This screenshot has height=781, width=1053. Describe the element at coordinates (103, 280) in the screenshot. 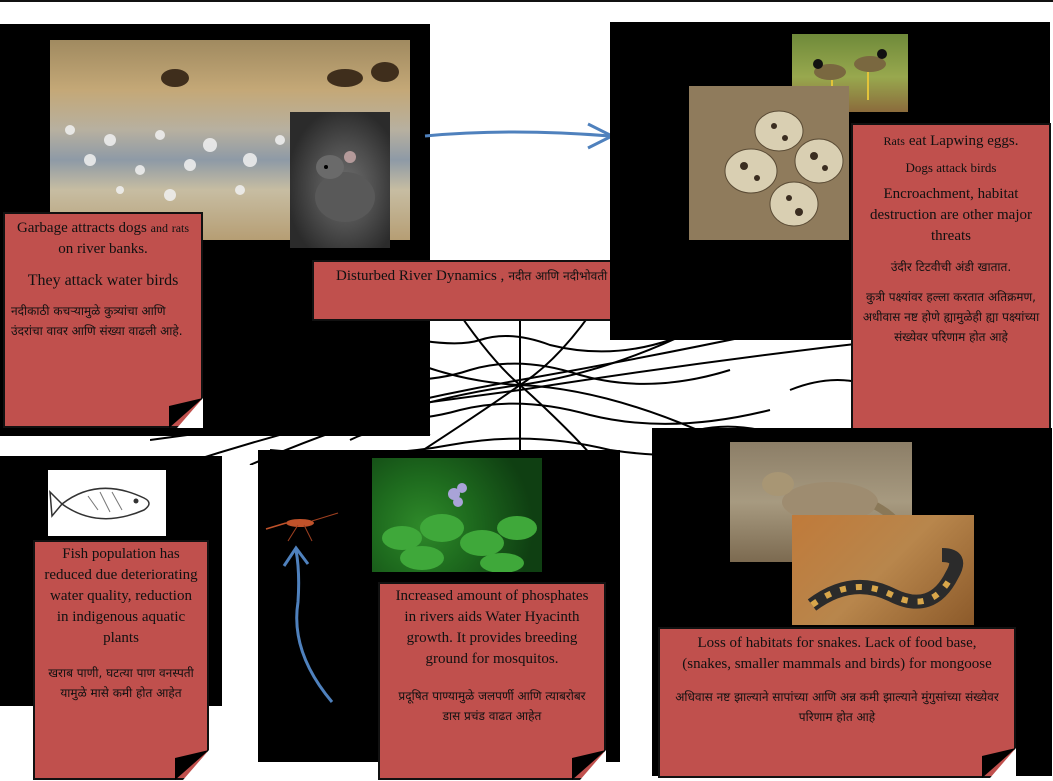

I see `garbage-text-5: They attack water birds` at that location.